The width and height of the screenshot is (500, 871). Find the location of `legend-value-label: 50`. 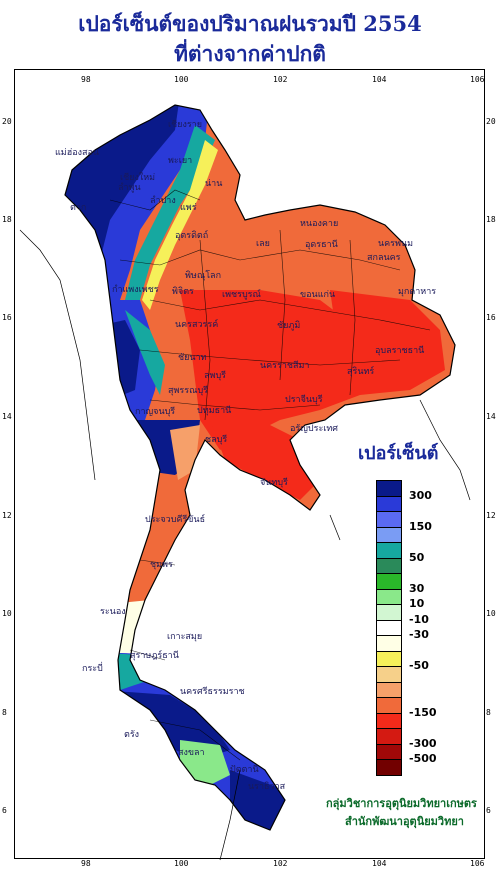

legend-value-label: 50 is located at coordinates (417, 557).